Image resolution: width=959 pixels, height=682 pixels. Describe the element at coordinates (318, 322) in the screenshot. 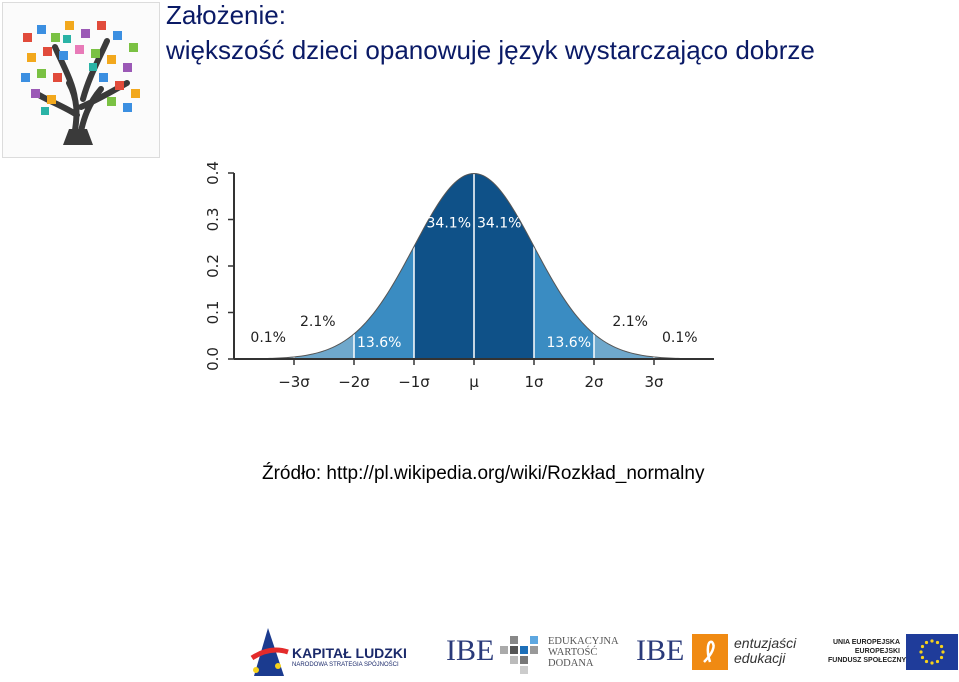

I see `region-percent-label-1: 2.1%` at that location.